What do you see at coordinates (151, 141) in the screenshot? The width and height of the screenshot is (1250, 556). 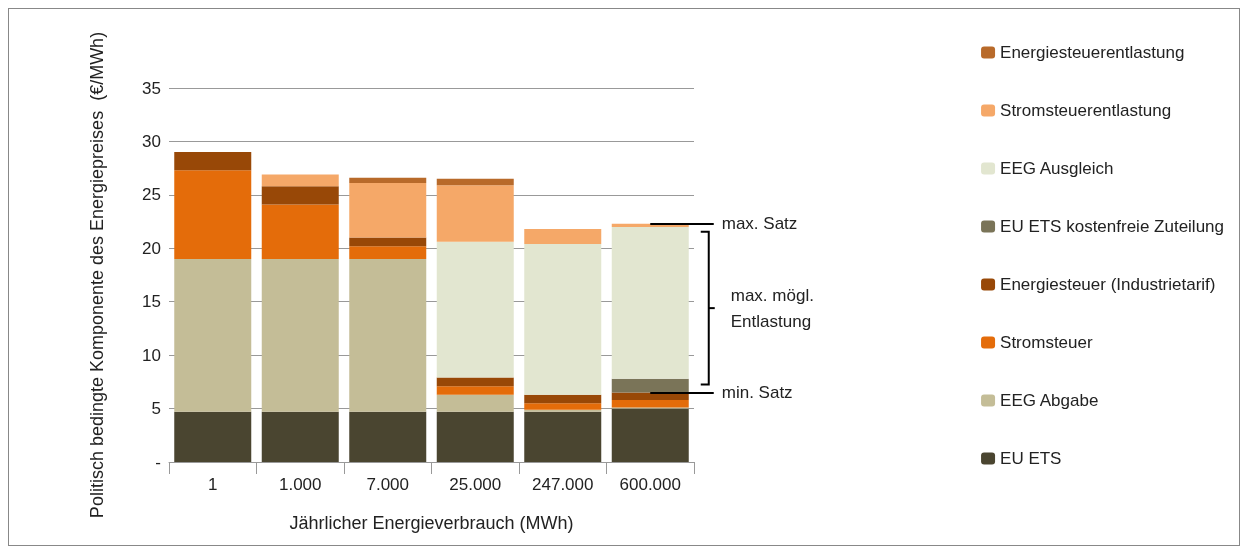 I see `y-tick-label: 30` at bounding box center [151, 141].